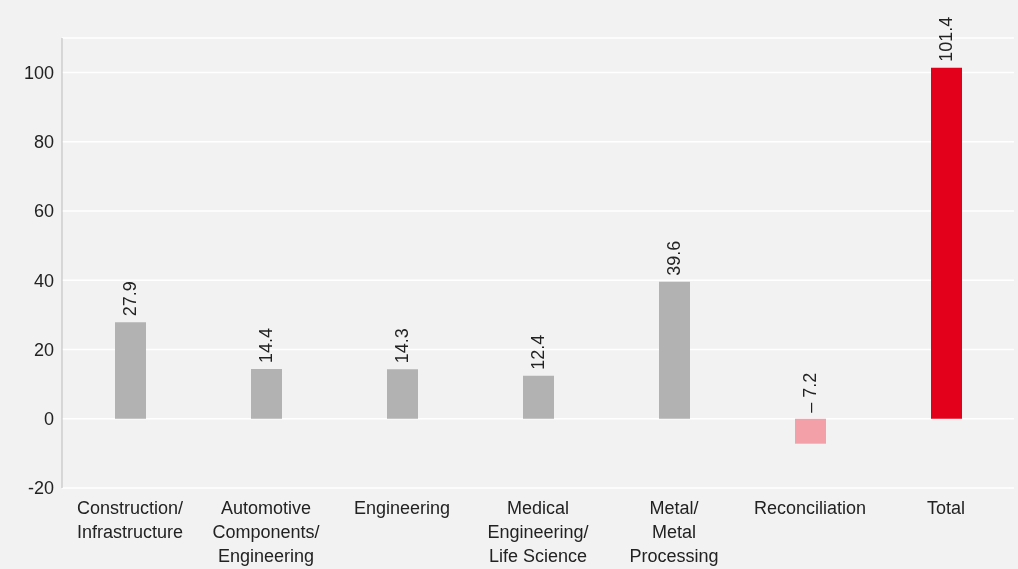 This screenshot has width=1018, height=569. I want to click on y-tick-label: 100, so click(38, 73).